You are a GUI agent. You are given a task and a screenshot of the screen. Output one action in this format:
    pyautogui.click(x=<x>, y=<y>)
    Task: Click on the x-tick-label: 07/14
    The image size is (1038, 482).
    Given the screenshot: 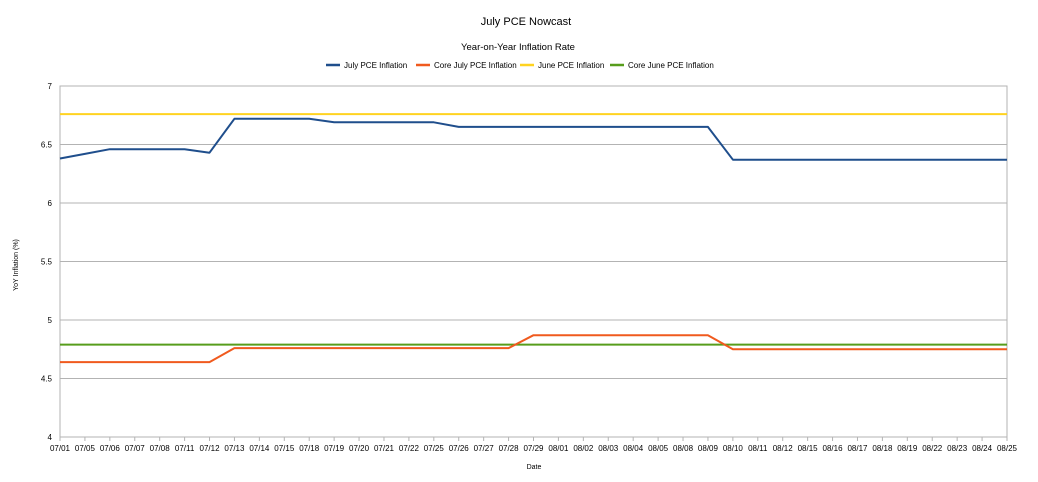 What is the action you would take?
    pyautogui.click(x=259, y=448)
    